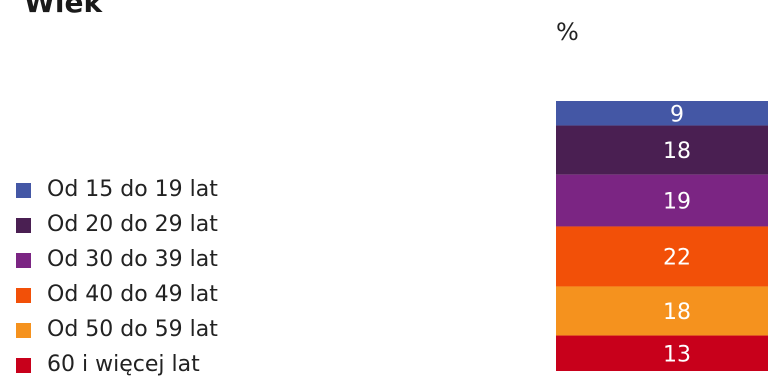  I want to click on legend-item: Od 50 do 59 lat, so click(166, 332).